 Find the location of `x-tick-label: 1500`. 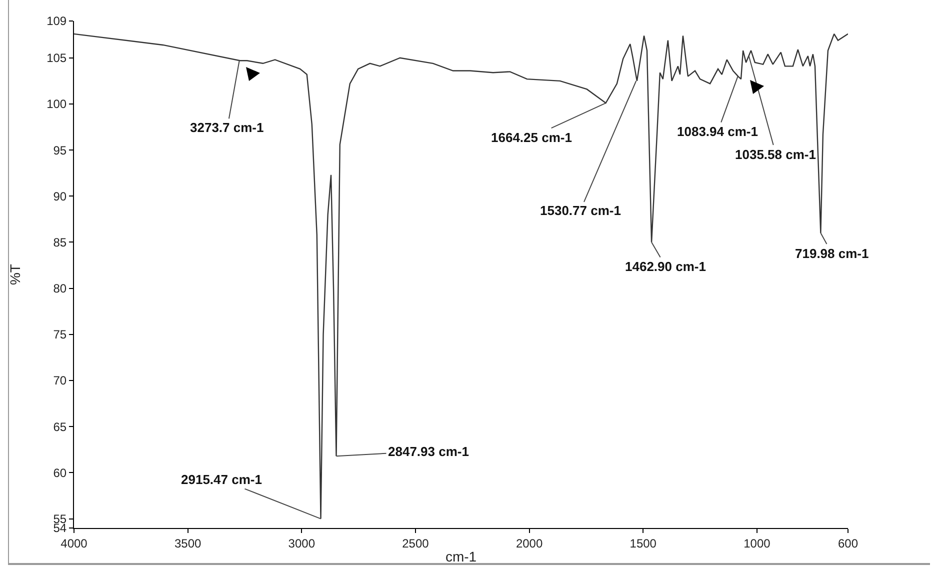

x-tick-label: 1500 is located at coordinates (643, 543).